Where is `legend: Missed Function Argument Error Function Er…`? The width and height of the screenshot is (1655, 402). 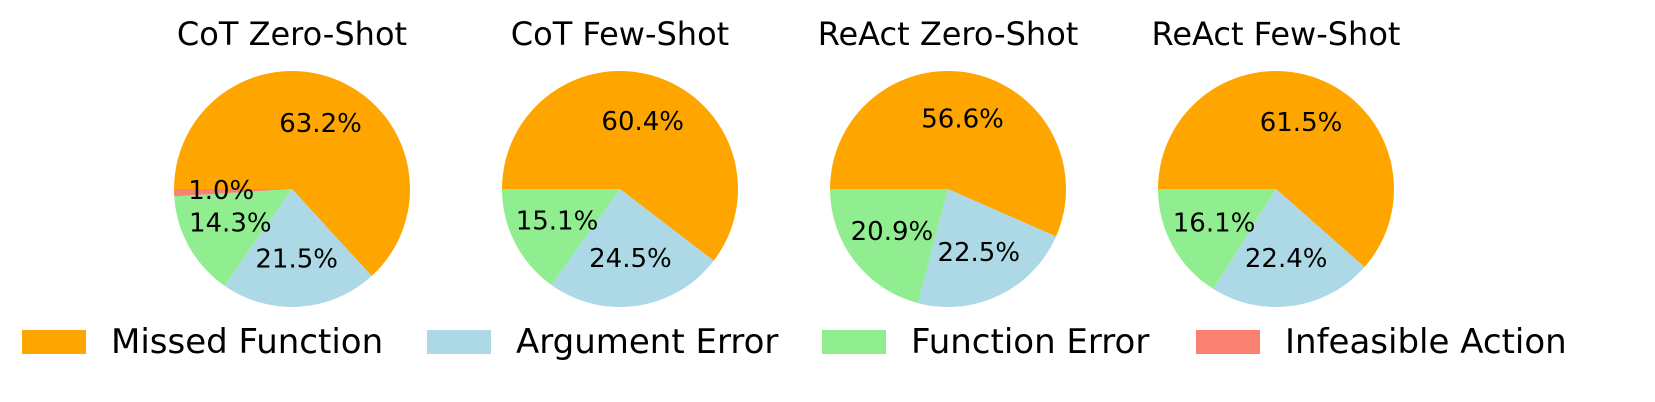
legend: Missed Function Argument Error Function Er… is located at coordinates (794, 342).